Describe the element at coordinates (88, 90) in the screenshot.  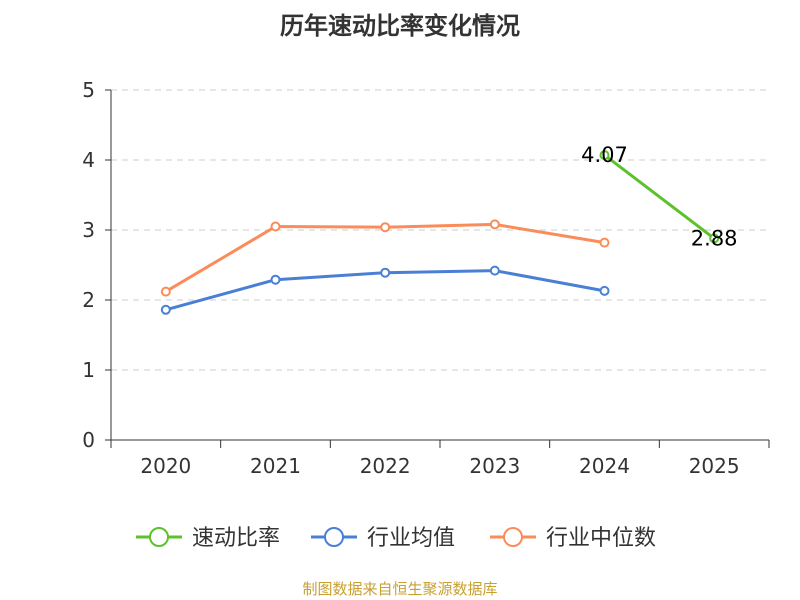
I see `y-tick-label: 5` at that location.